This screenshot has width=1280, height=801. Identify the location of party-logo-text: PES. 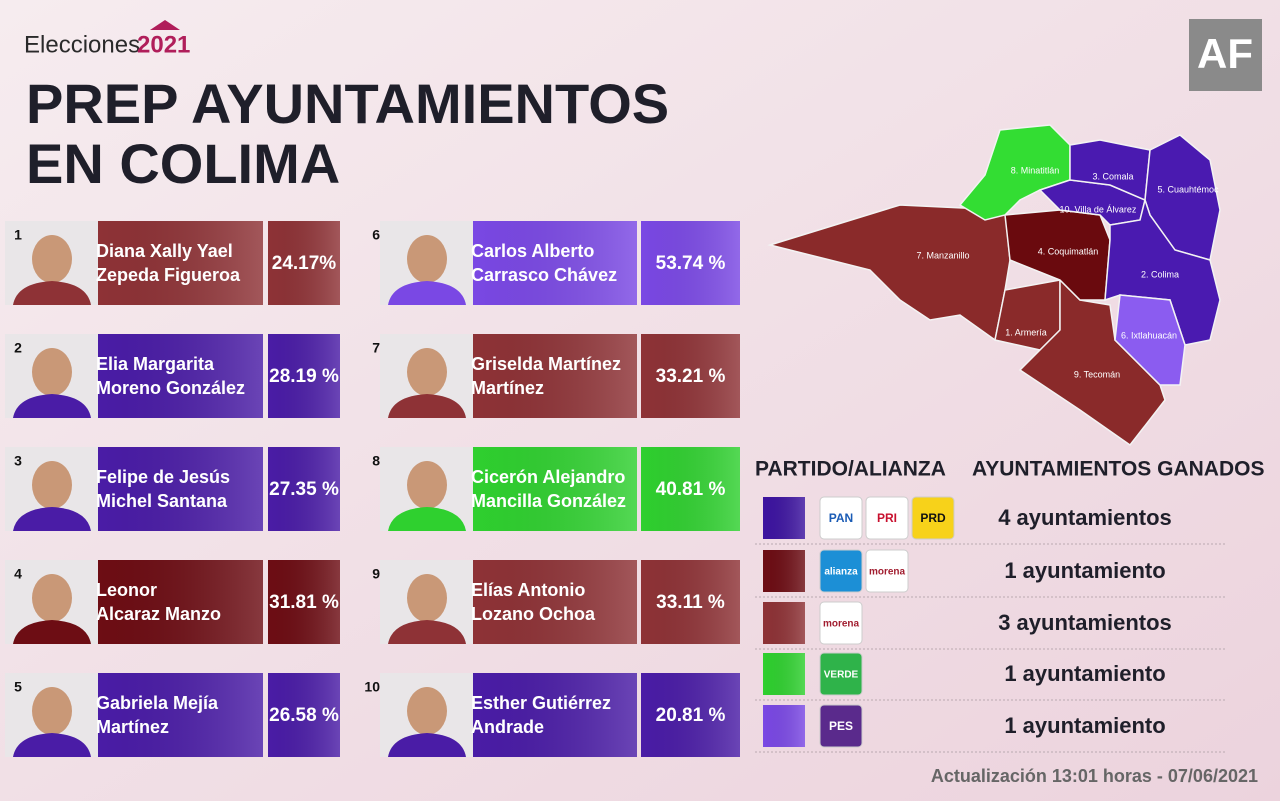
(841, 726).